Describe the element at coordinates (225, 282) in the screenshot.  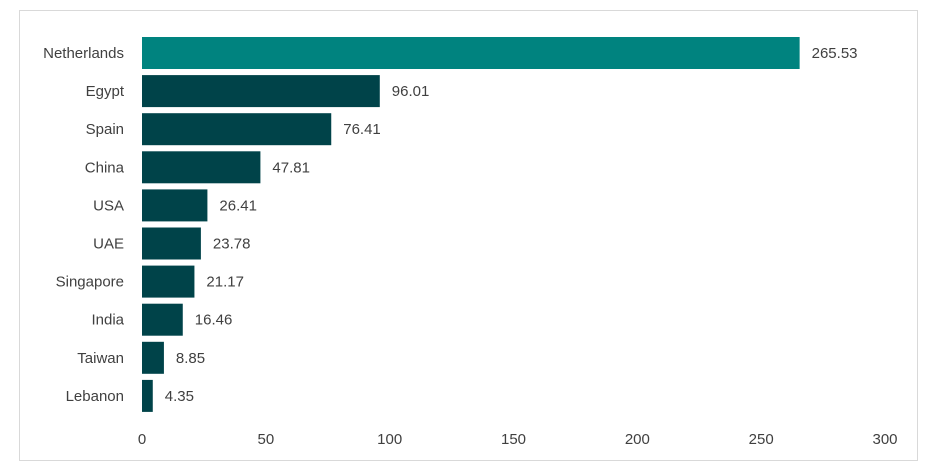
I see `value-label-singapore: 21.17` at that location.